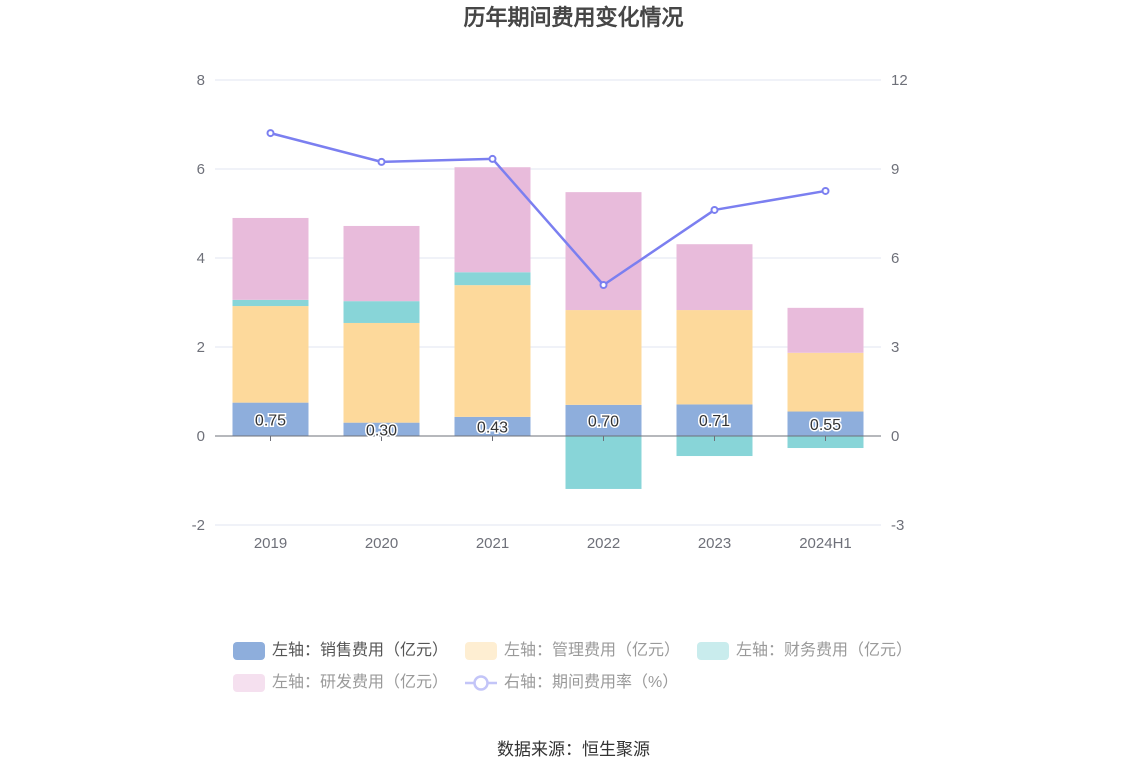 The width and height of the screenshot is (1147, 776). What do you see at coordinates (201, 169) in the screenshot?
I see `left-axis-tick-label: 6` at bounding box center [201, 169].